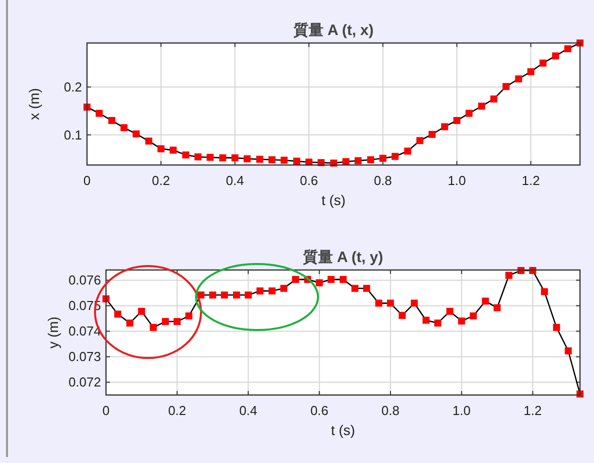 This screenshot has height=463, width=594. Describe the element at coordinates (73, 87) in the screenshot. I see `y-tick-label: 0.2` at that location.